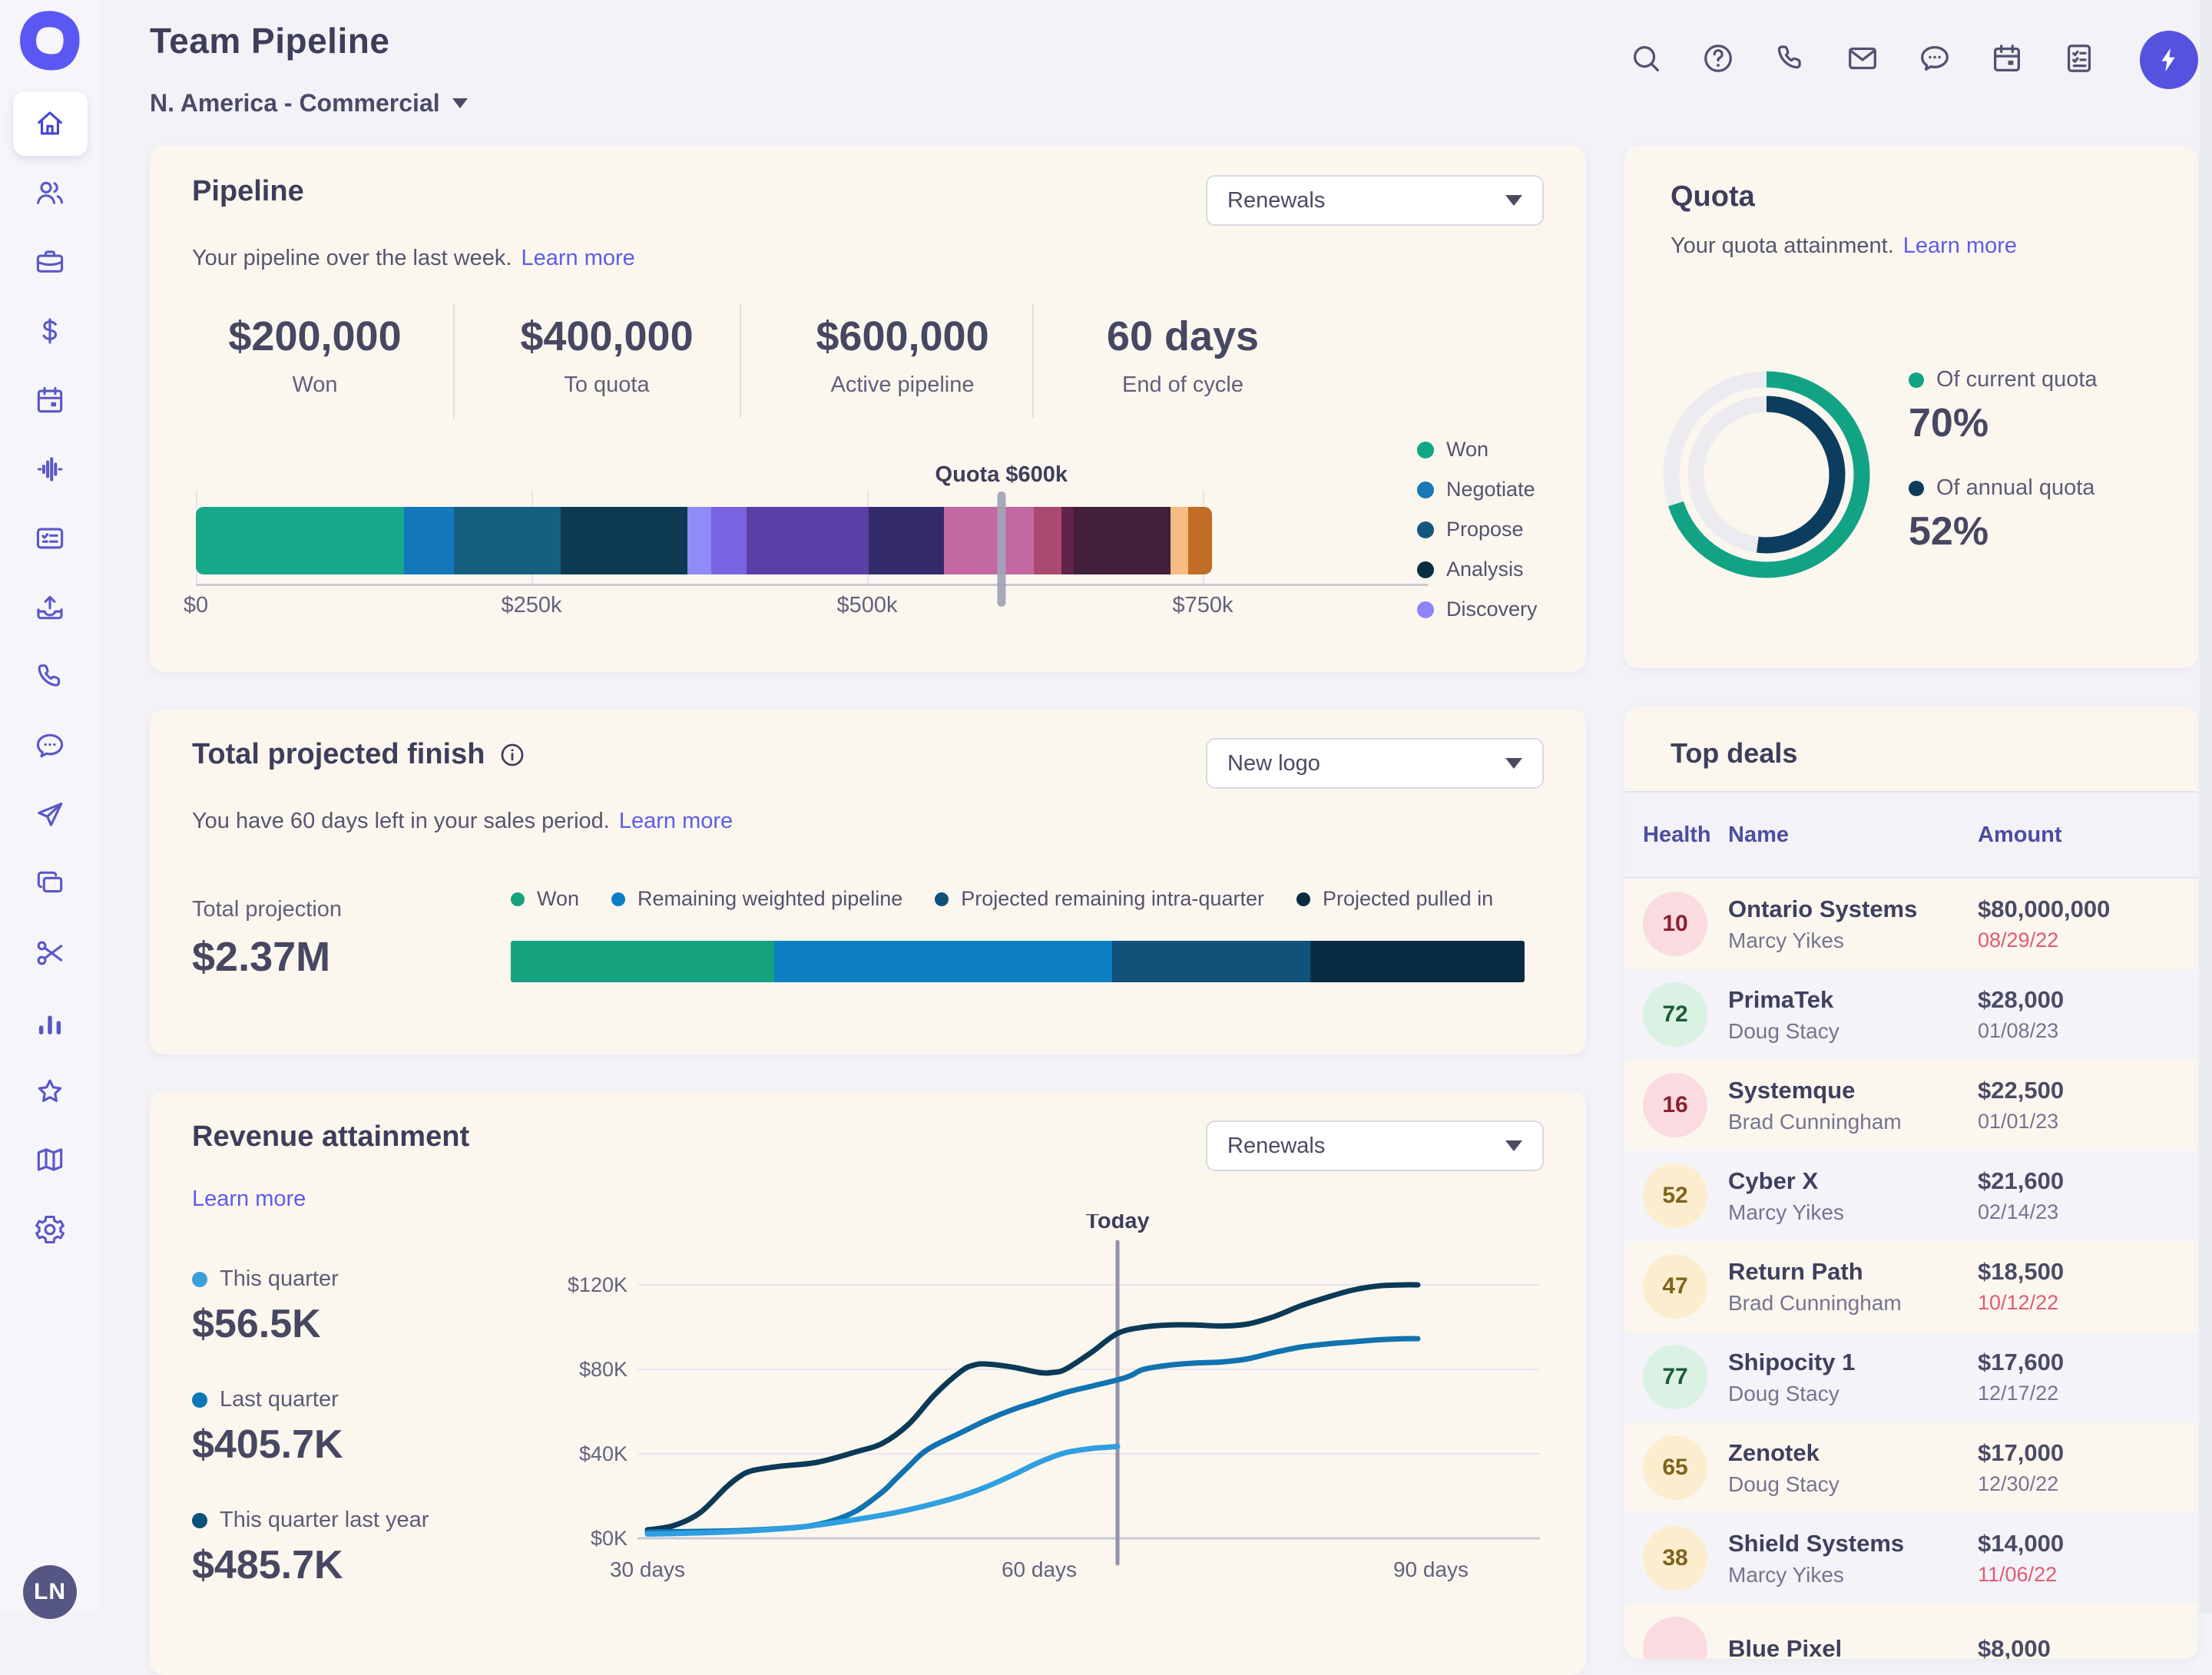 The image size is (2212, 1675). Describe the element at coordinates (1853, 909) in the screenshot. I see `deal-name: Ontario Systems` at that location.